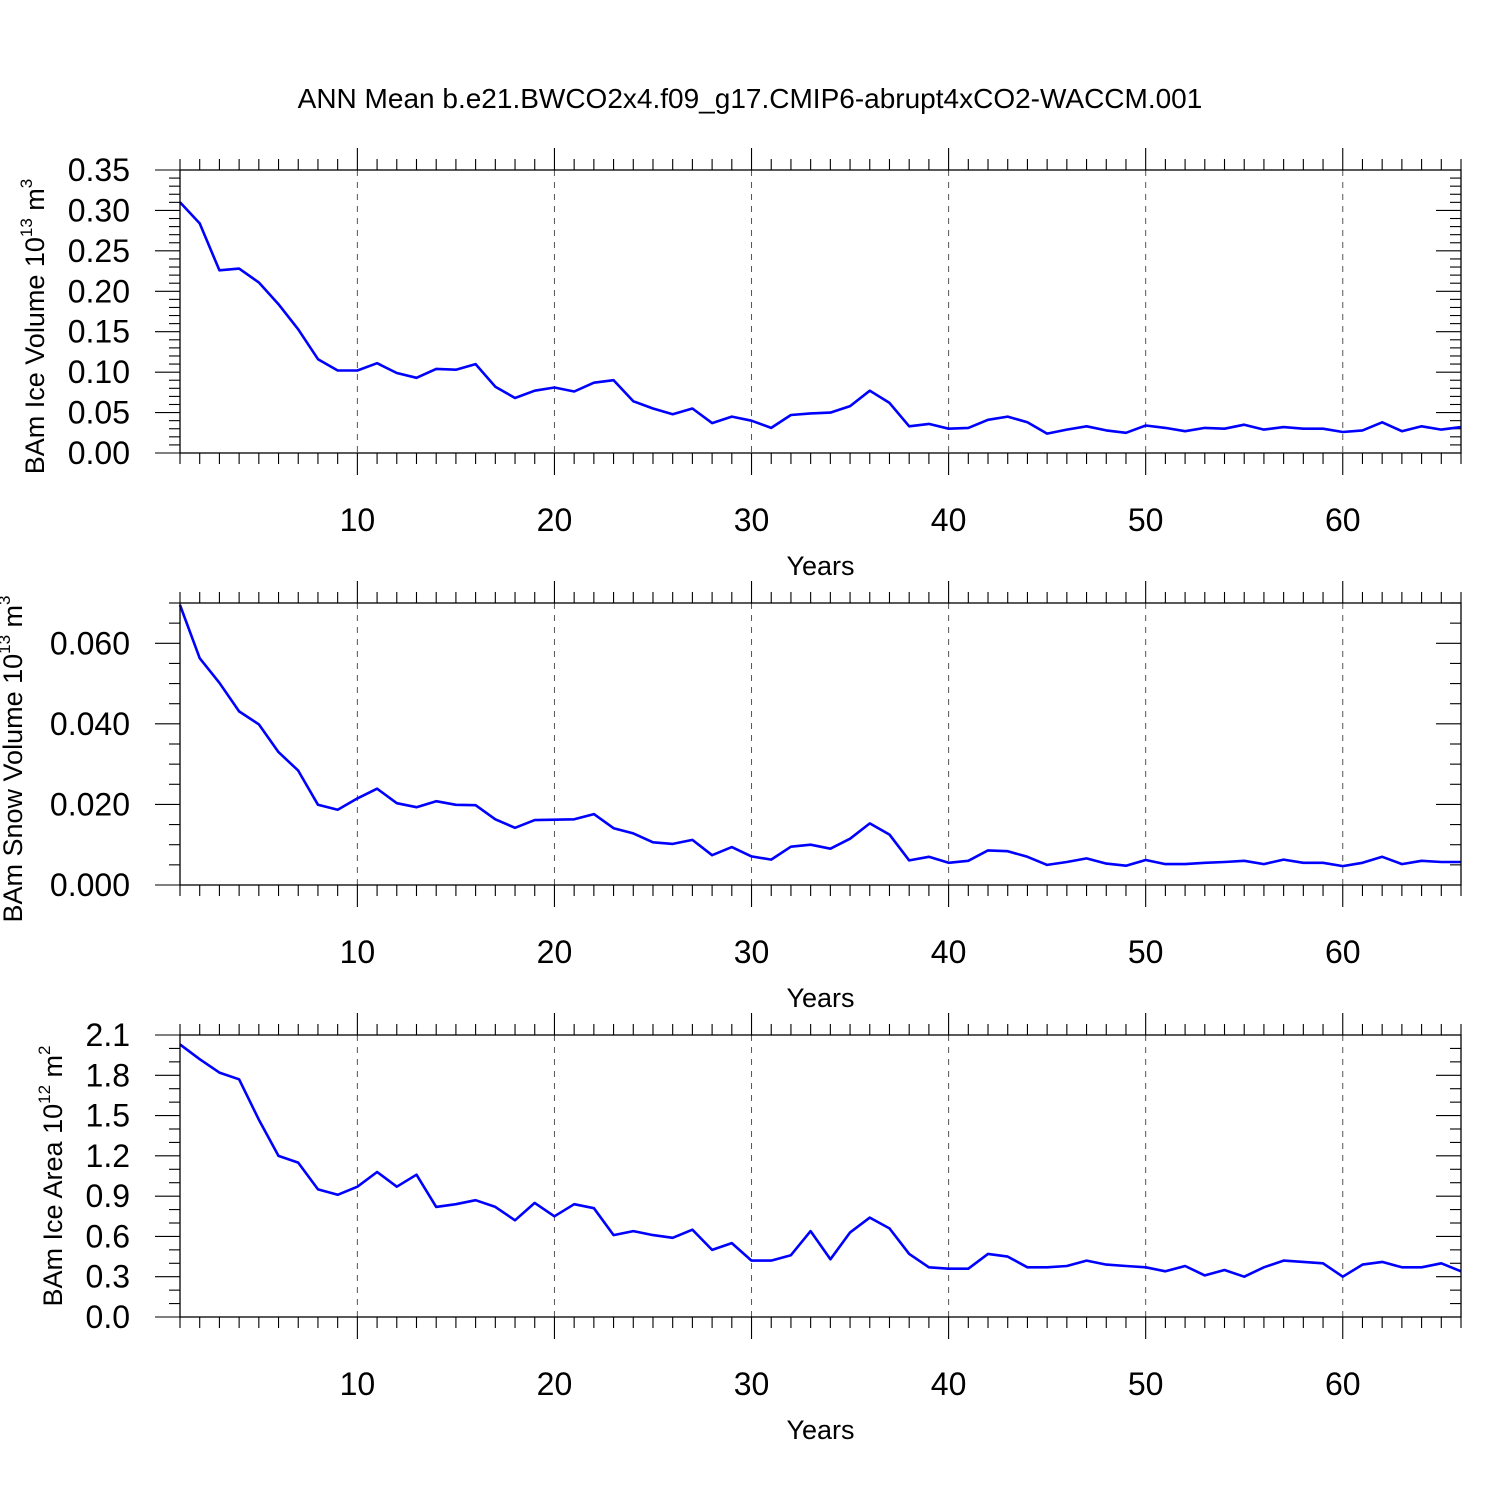 The height and width of the screenshot is (1500, 1500). I want to click on ice-volume-x-tick-label: 30, so click(752, 520).